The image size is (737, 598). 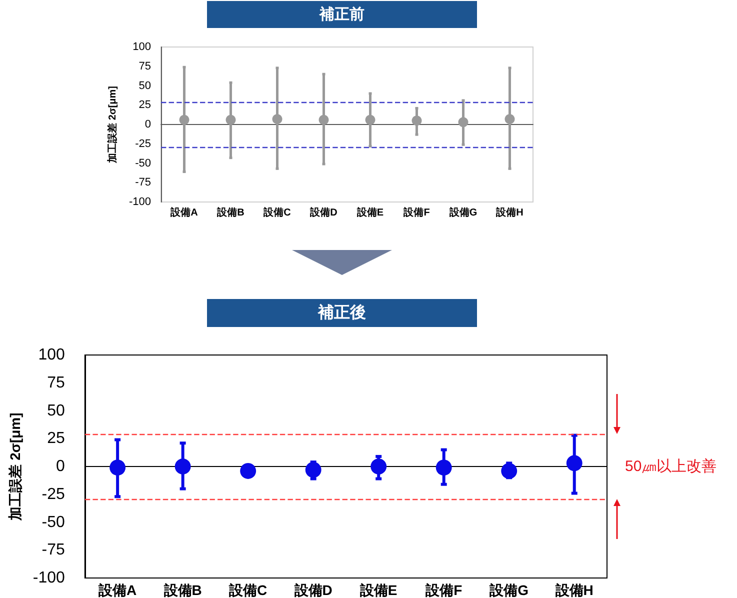 What do you see at coordinates (341, 14) in the screenshot?
I see `chart-title: 補正前` at bounding box center [341, 14].